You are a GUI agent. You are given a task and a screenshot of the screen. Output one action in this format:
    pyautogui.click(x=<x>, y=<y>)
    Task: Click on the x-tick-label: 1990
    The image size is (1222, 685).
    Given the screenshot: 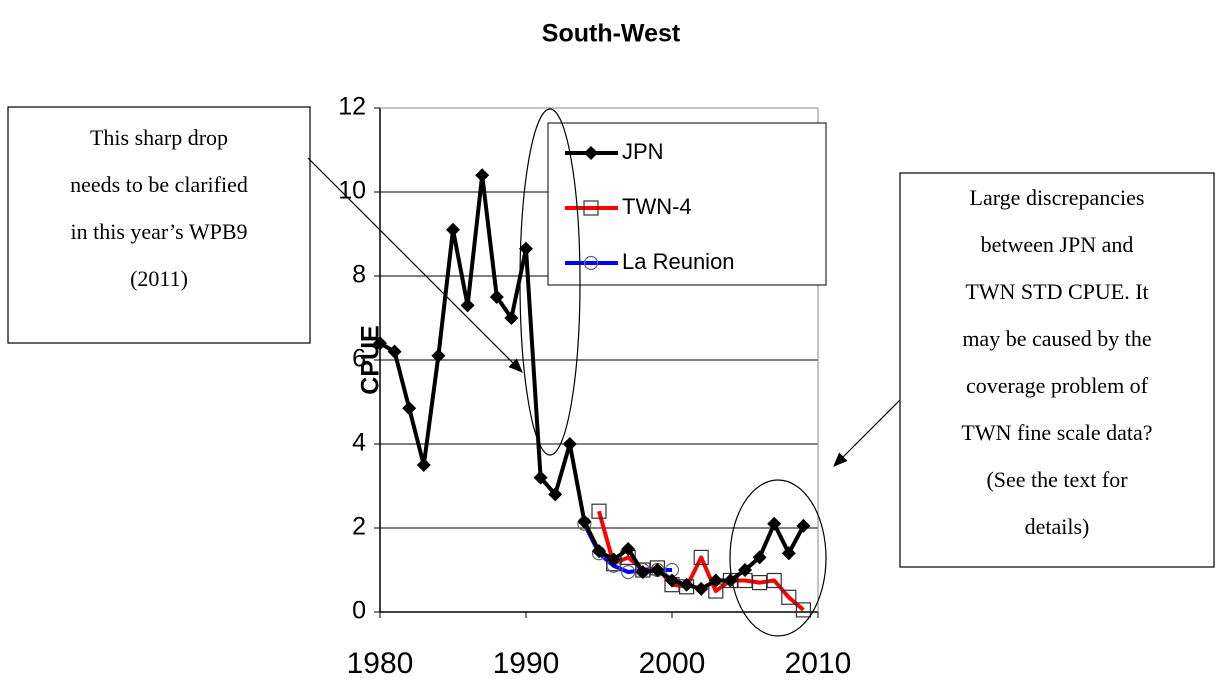 What is the action you would take?
    pyautogui.click(x=526, y=663)
    